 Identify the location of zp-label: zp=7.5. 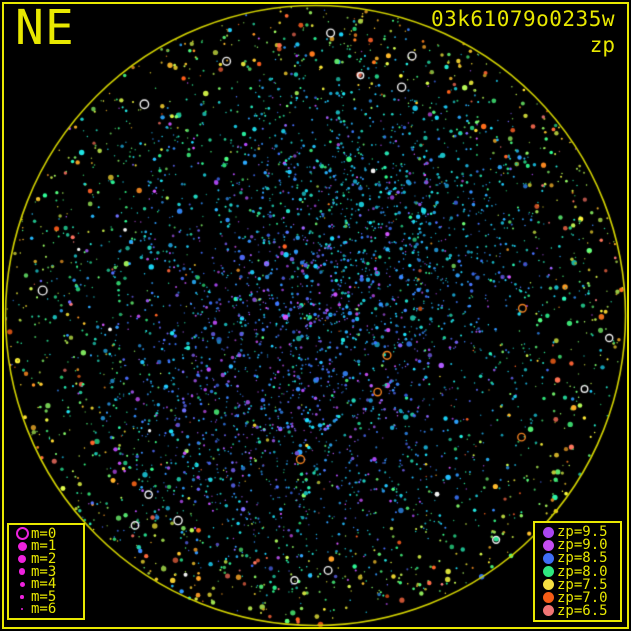
(582, 584).